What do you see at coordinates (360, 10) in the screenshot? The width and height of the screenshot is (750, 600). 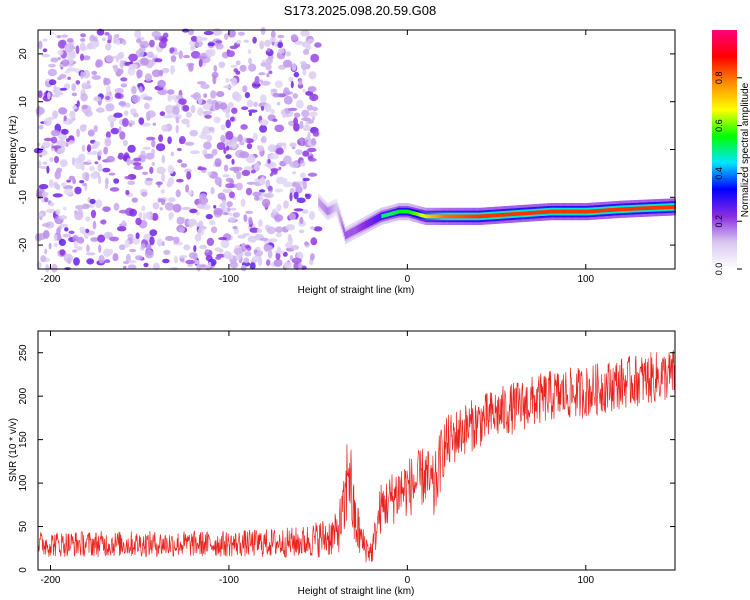 I see `figure-title: S173.2025.098.20.59.G08` at bounding box center [360, 10].